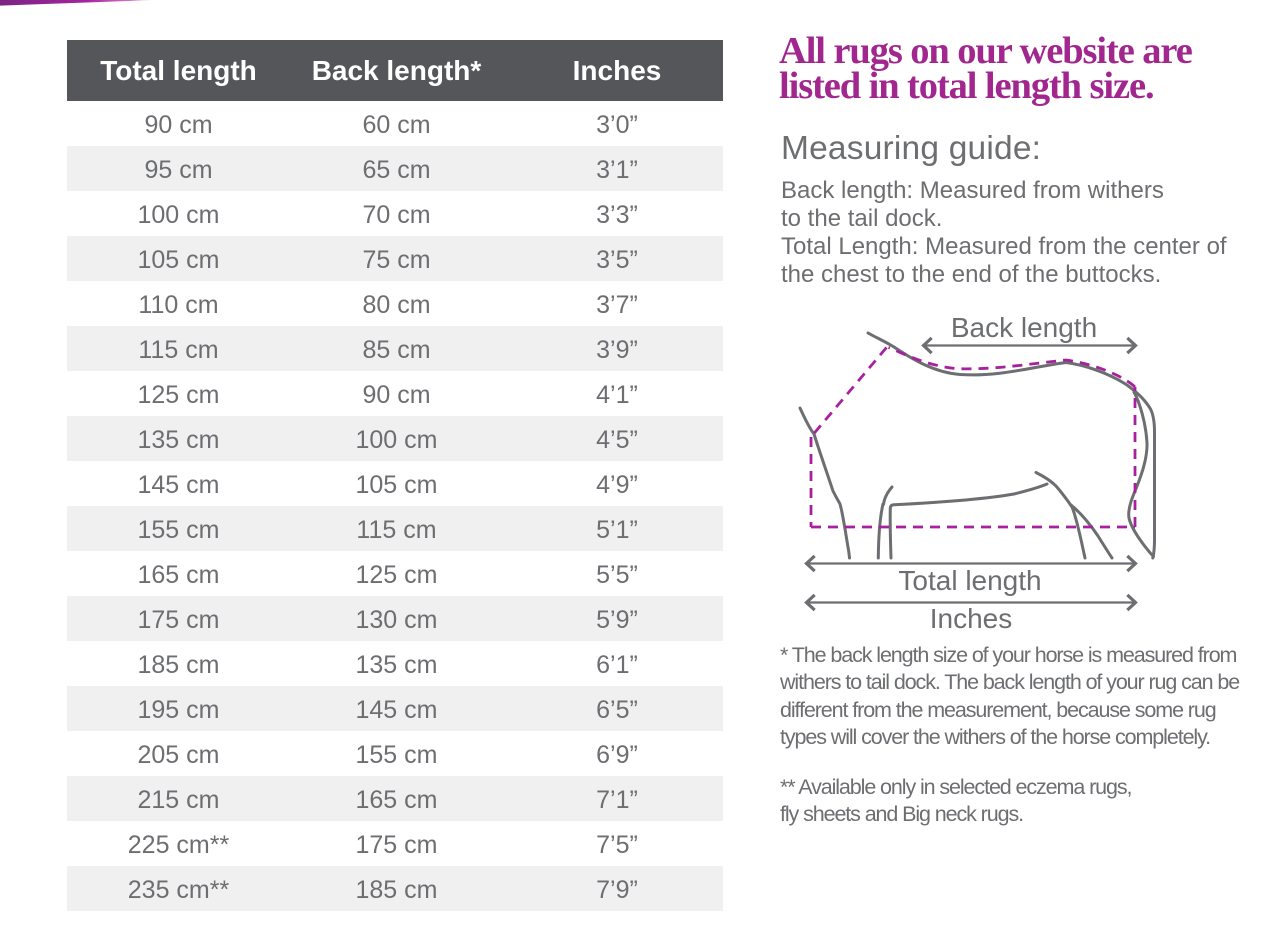 The width and height of the screenshot is (1270, 928). What do you see at coordinates (969, 580) in the screenshot?
I see `svg-text: Total length` at bounding box center [969, 580].